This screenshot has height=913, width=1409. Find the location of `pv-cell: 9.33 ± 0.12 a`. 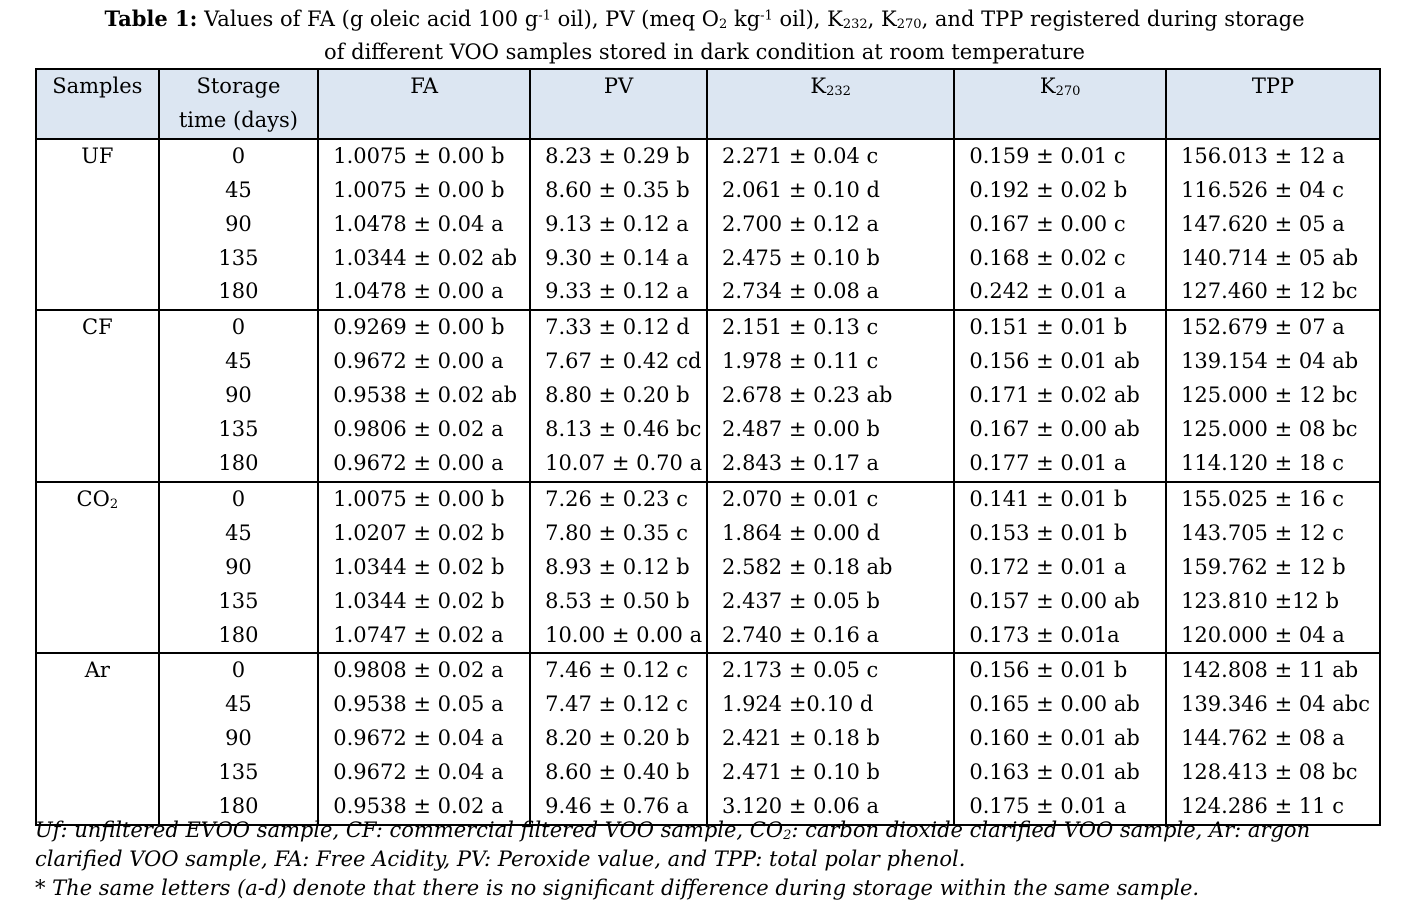

pv-cell: 9.33 ± 0.12 a is located at coordinates (619, 293).